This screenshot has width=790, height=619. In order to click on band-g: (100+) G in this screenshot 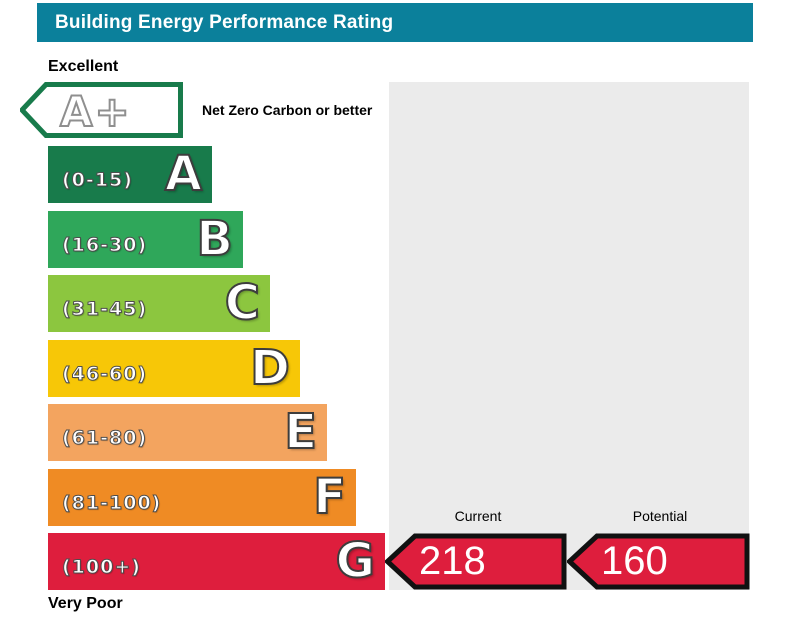, I will do `click(216, 561)`.